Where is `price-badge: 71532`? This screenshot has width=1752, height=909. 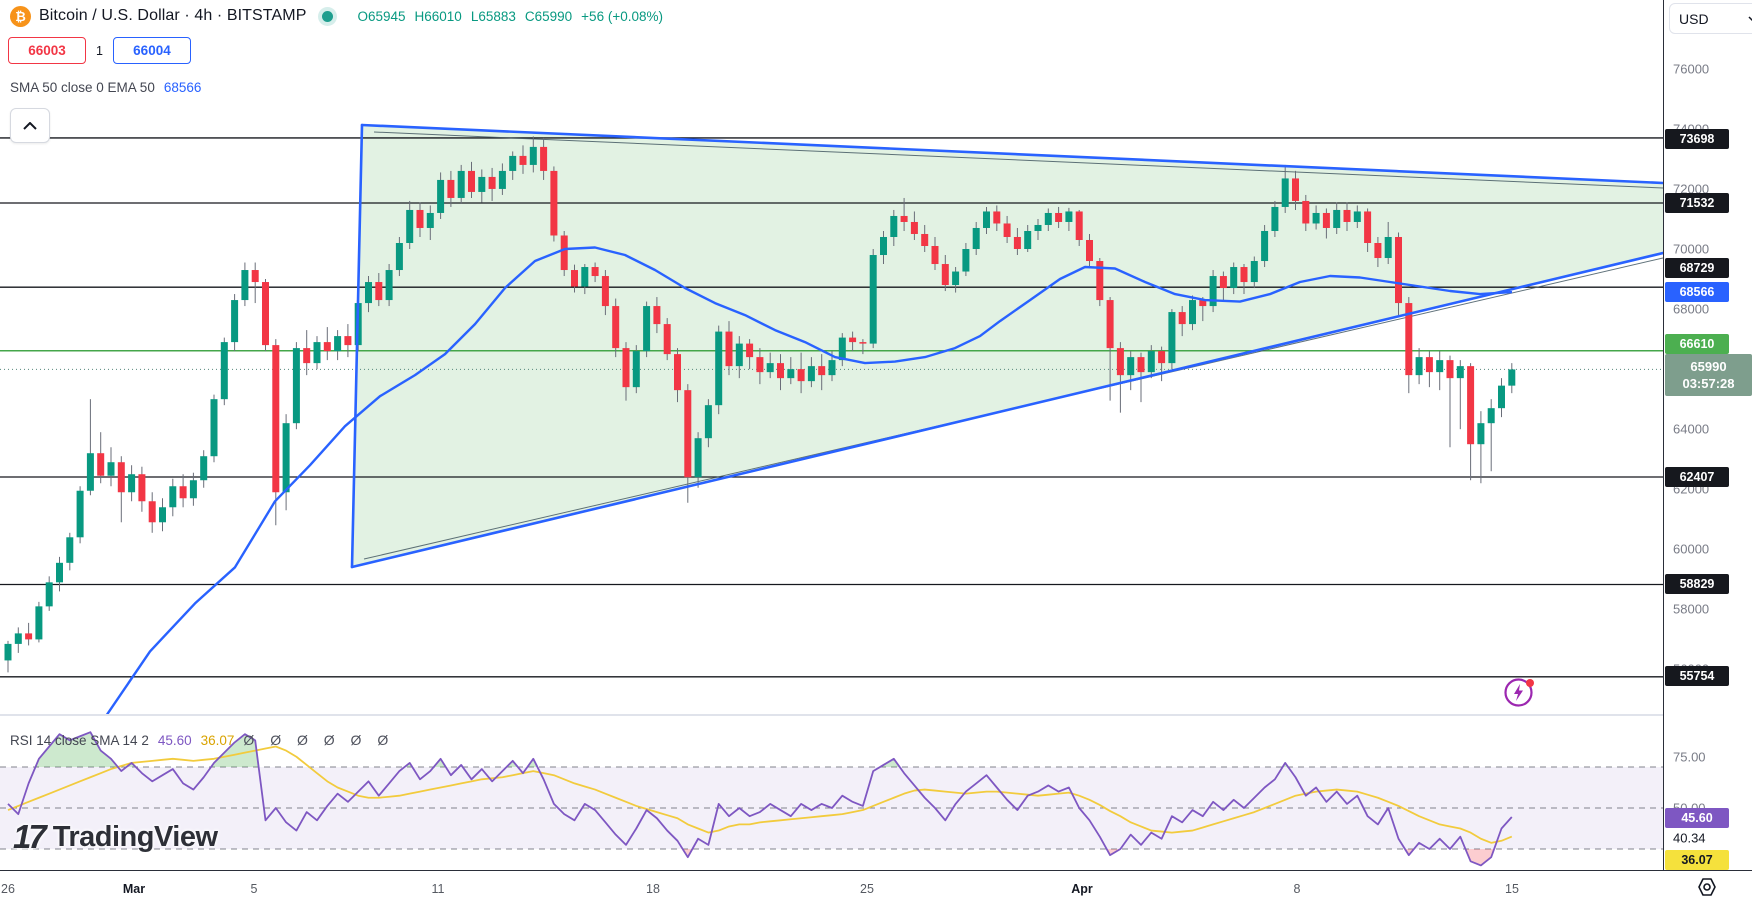
price-badge: 71532 is located at coordinates (1697, 203).